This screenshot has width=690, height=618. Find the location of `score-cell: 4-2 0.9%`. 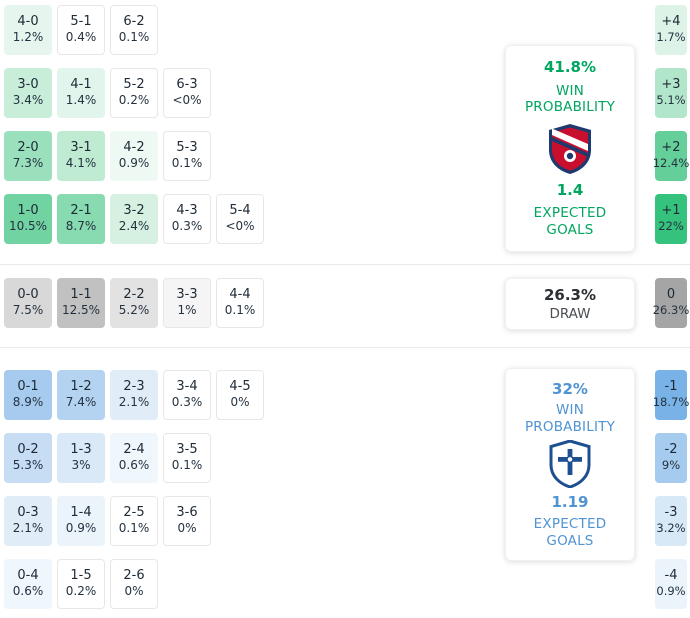

score-cell: 4-2 0.9% is located at coordinates (134, 156).